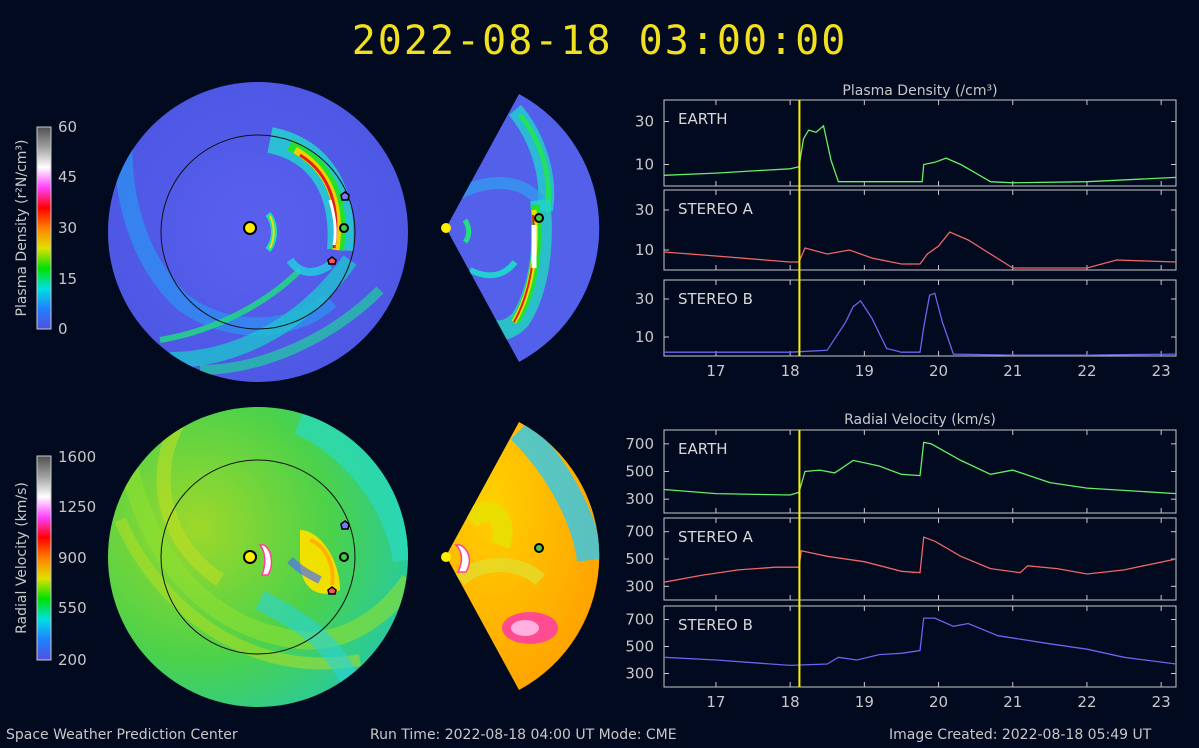 This screenshot has height=748, width=1199. Describe the element at coordinates (523, 735) in the screenshot. I see `footer-run-info: Run Time: 2022-08-18 04:00 UT Mode: CME` at that location.